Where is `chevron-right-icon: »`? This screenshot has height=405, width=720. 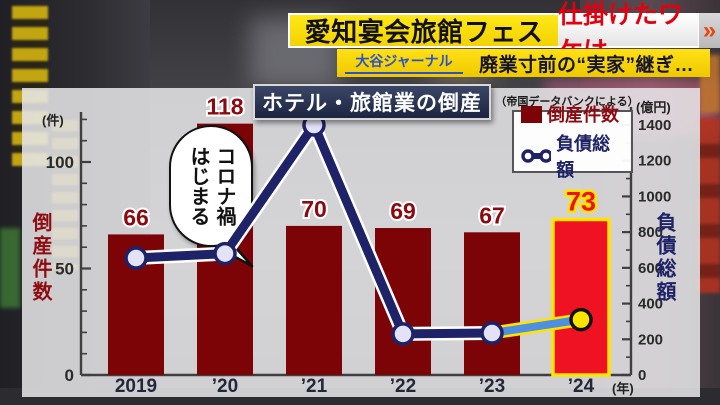 chevron-right-icon: » is located at coordinates (709, 30).